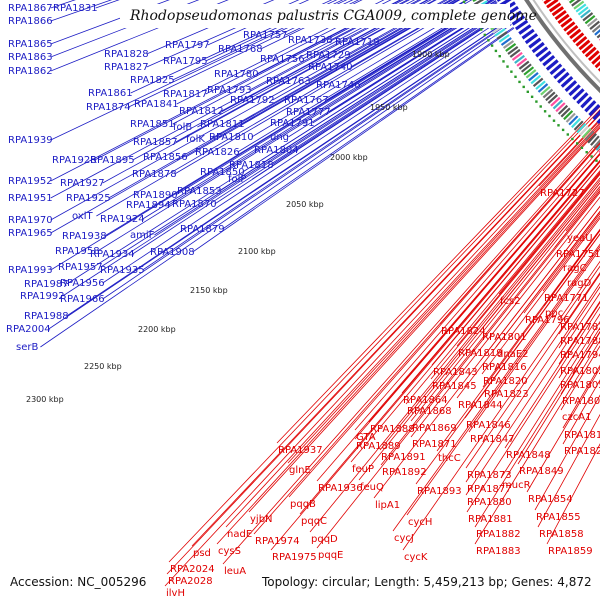 This screenshot has width=600, height=600. I want to click on accession-text: Accession: NC_005296, so click(78, 582).